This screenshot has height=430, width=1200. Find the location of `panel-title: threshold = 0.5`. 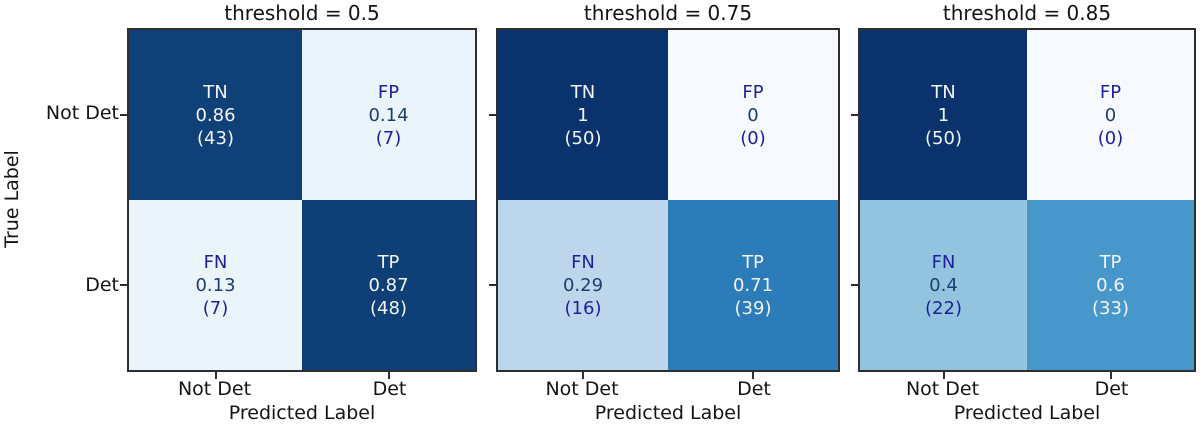

panel-title: threshold = 0.5 is located at coordinates (302, 13).